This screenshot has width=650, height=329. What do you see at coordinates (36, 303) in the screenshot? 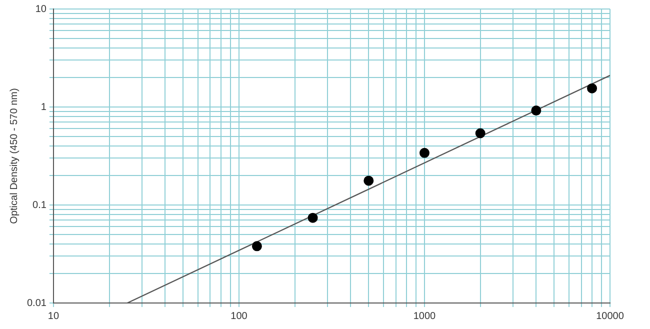
I see `y-tick-label: 0.01` at bounding box center [36, 303].